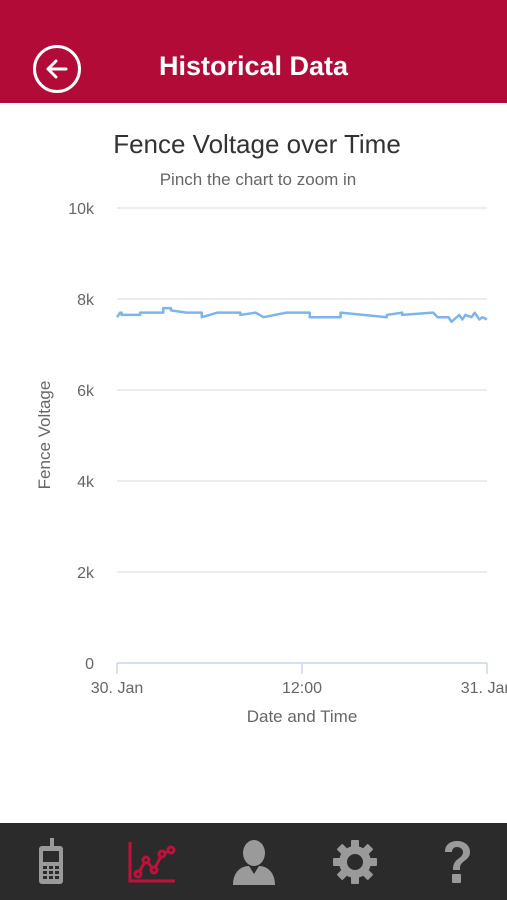 The width and height of the screenshot is (507, 900). I want to click on line-chart-icon, so click(151, 861).